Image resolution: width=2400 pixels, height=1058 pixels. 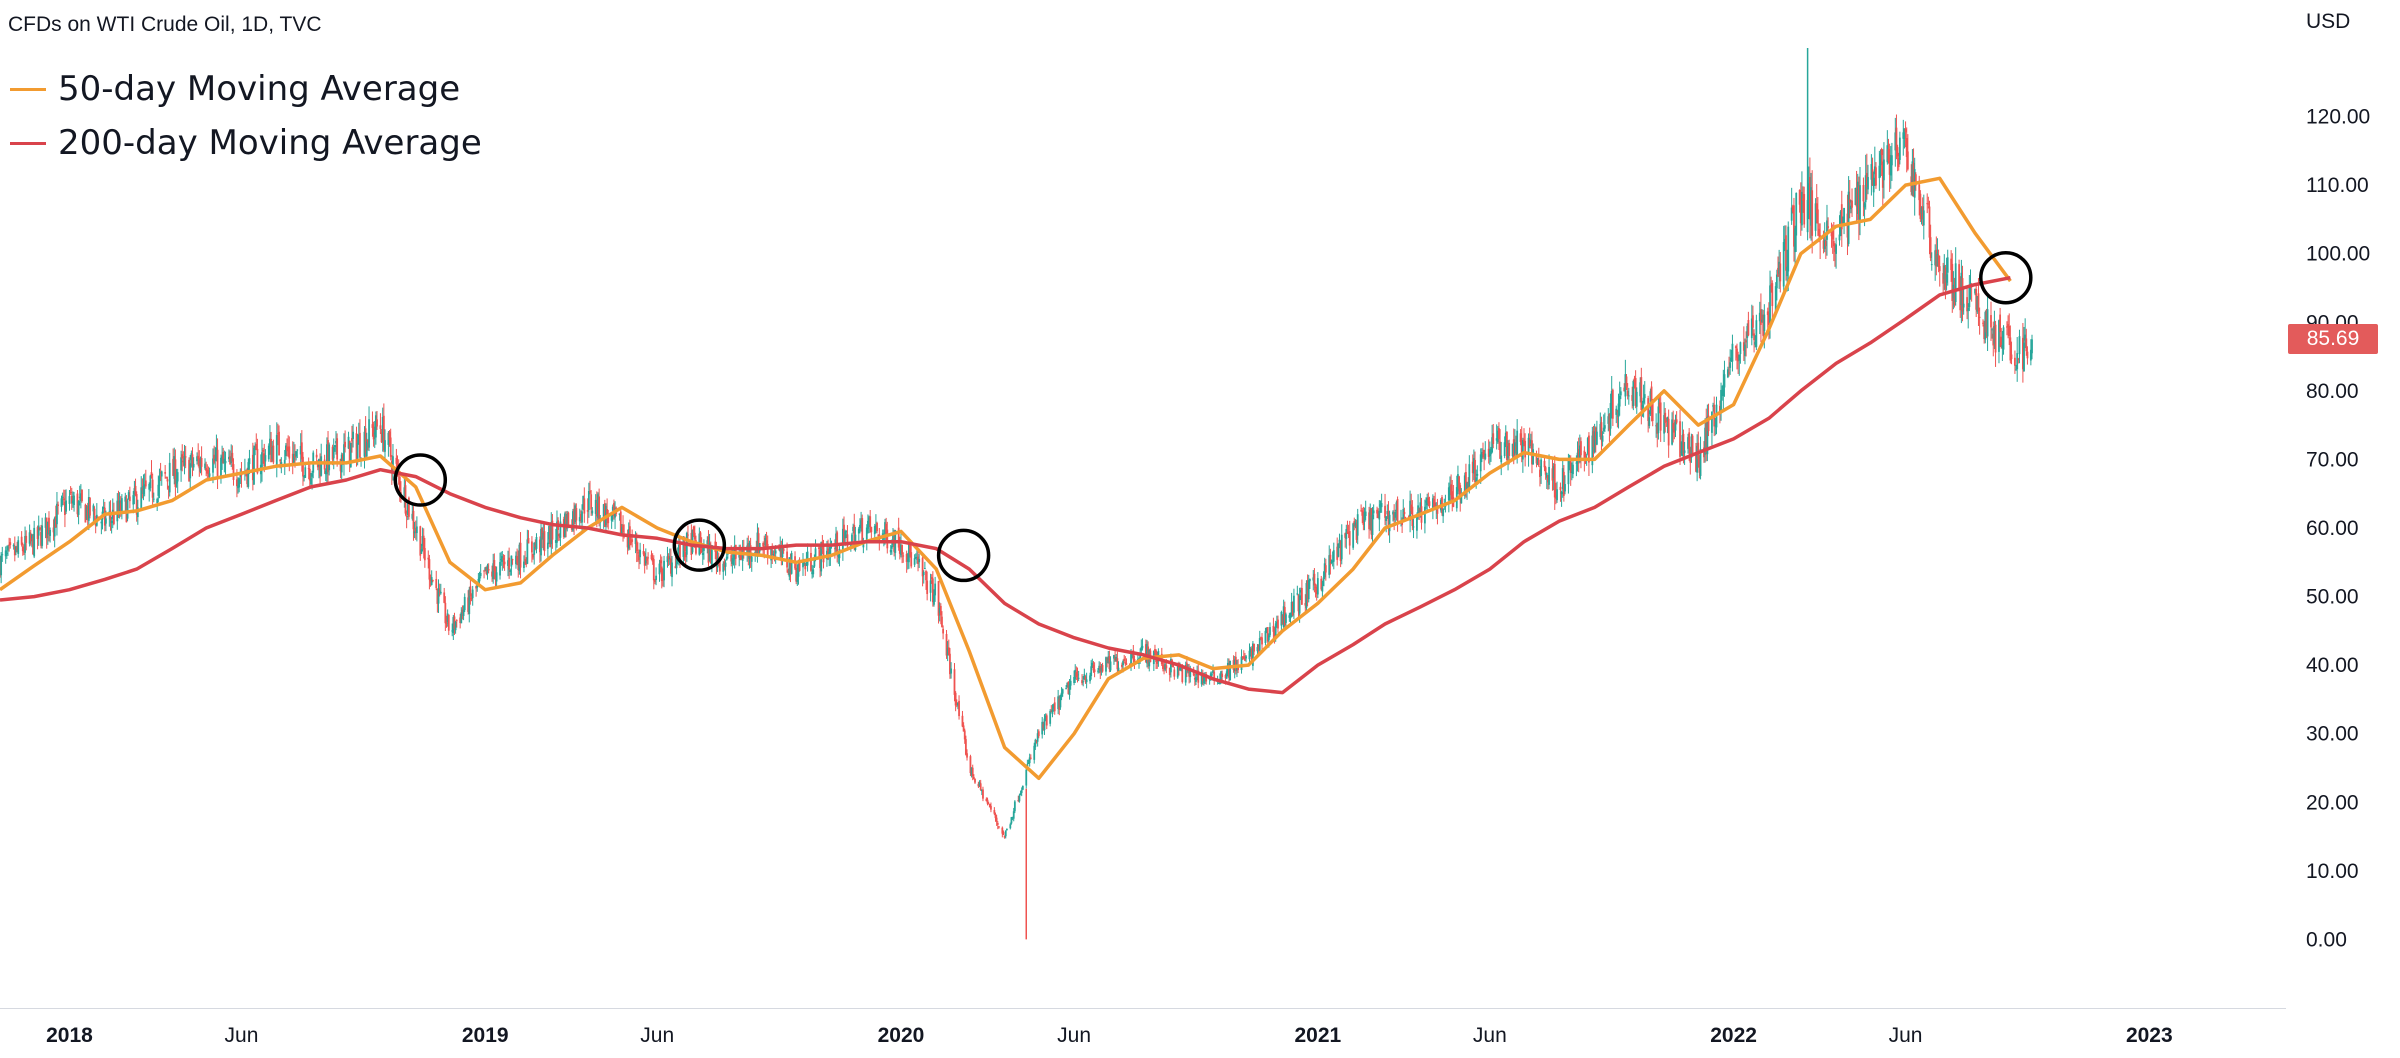 I want to click on y-tick-label-5: 50.00, so click(x=2332, y=597).